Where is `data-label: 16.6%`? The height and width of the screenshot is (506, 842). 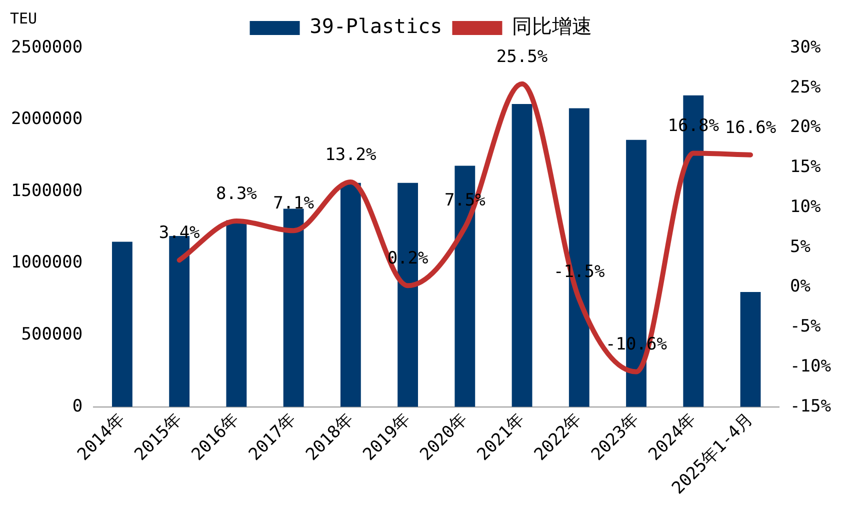 data-label: 16.6% is located at coordinates (750, 128).